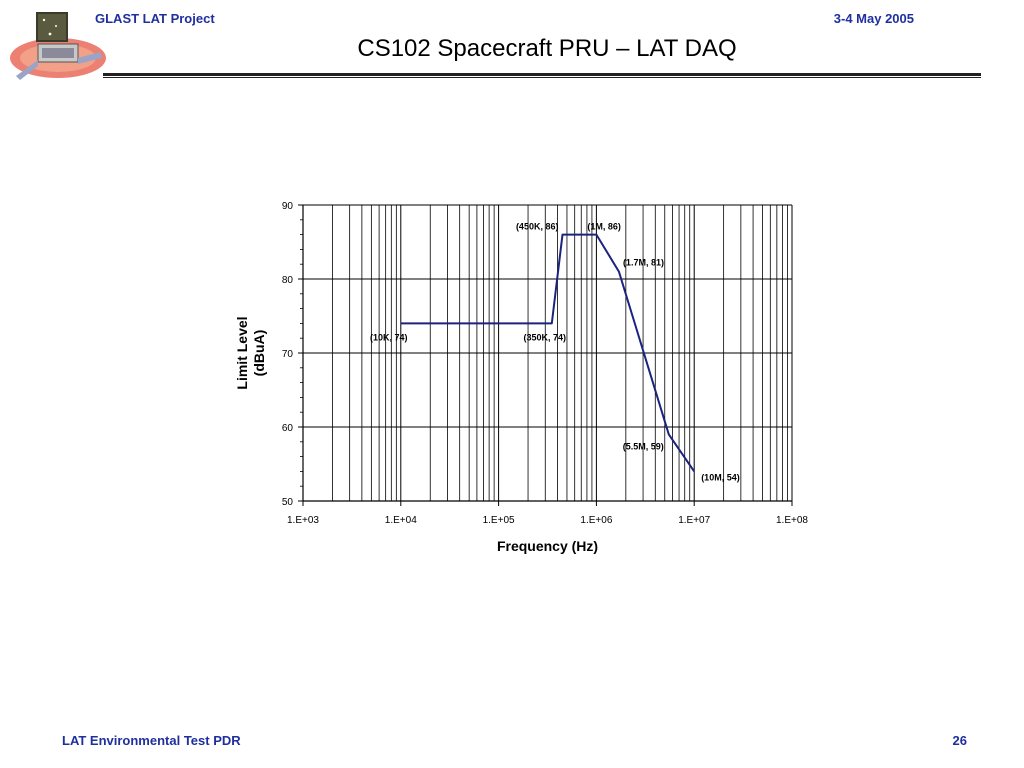 The height and width of the screenshot is (768, 1024). I want to click on y-tick-label: 90, so click(288, 206).